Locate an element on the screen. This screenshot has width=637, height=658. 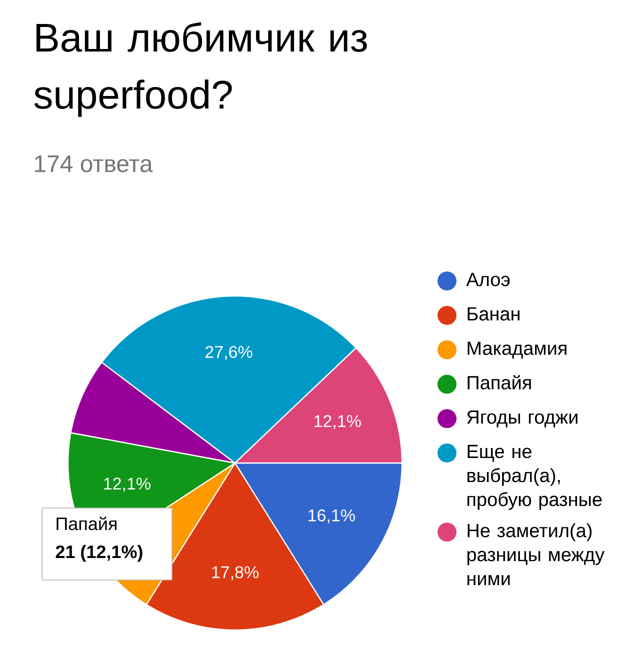
legend-label: Еще не выбрал(а), пробую разные is located at coordinates (535, 477).